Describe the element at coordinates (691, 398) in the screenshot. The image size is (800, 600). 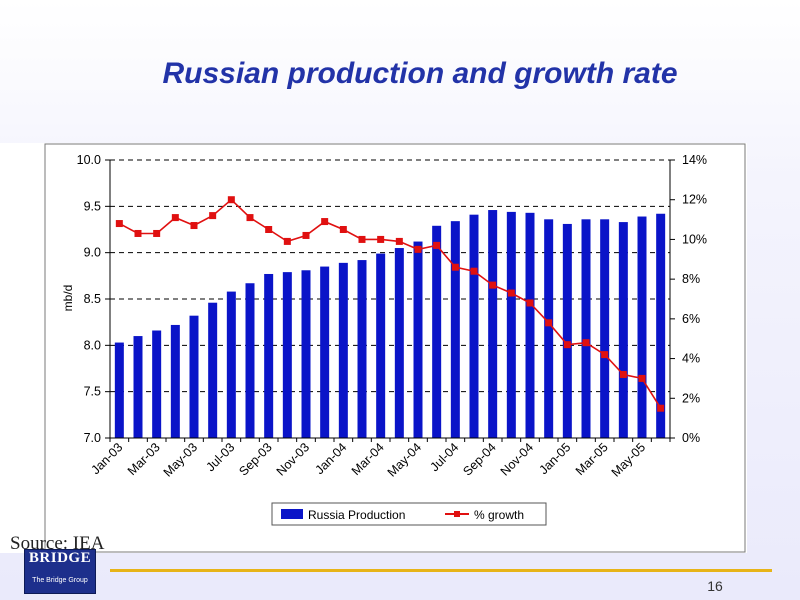
I see `y2-tick-label: 2%` at that location.